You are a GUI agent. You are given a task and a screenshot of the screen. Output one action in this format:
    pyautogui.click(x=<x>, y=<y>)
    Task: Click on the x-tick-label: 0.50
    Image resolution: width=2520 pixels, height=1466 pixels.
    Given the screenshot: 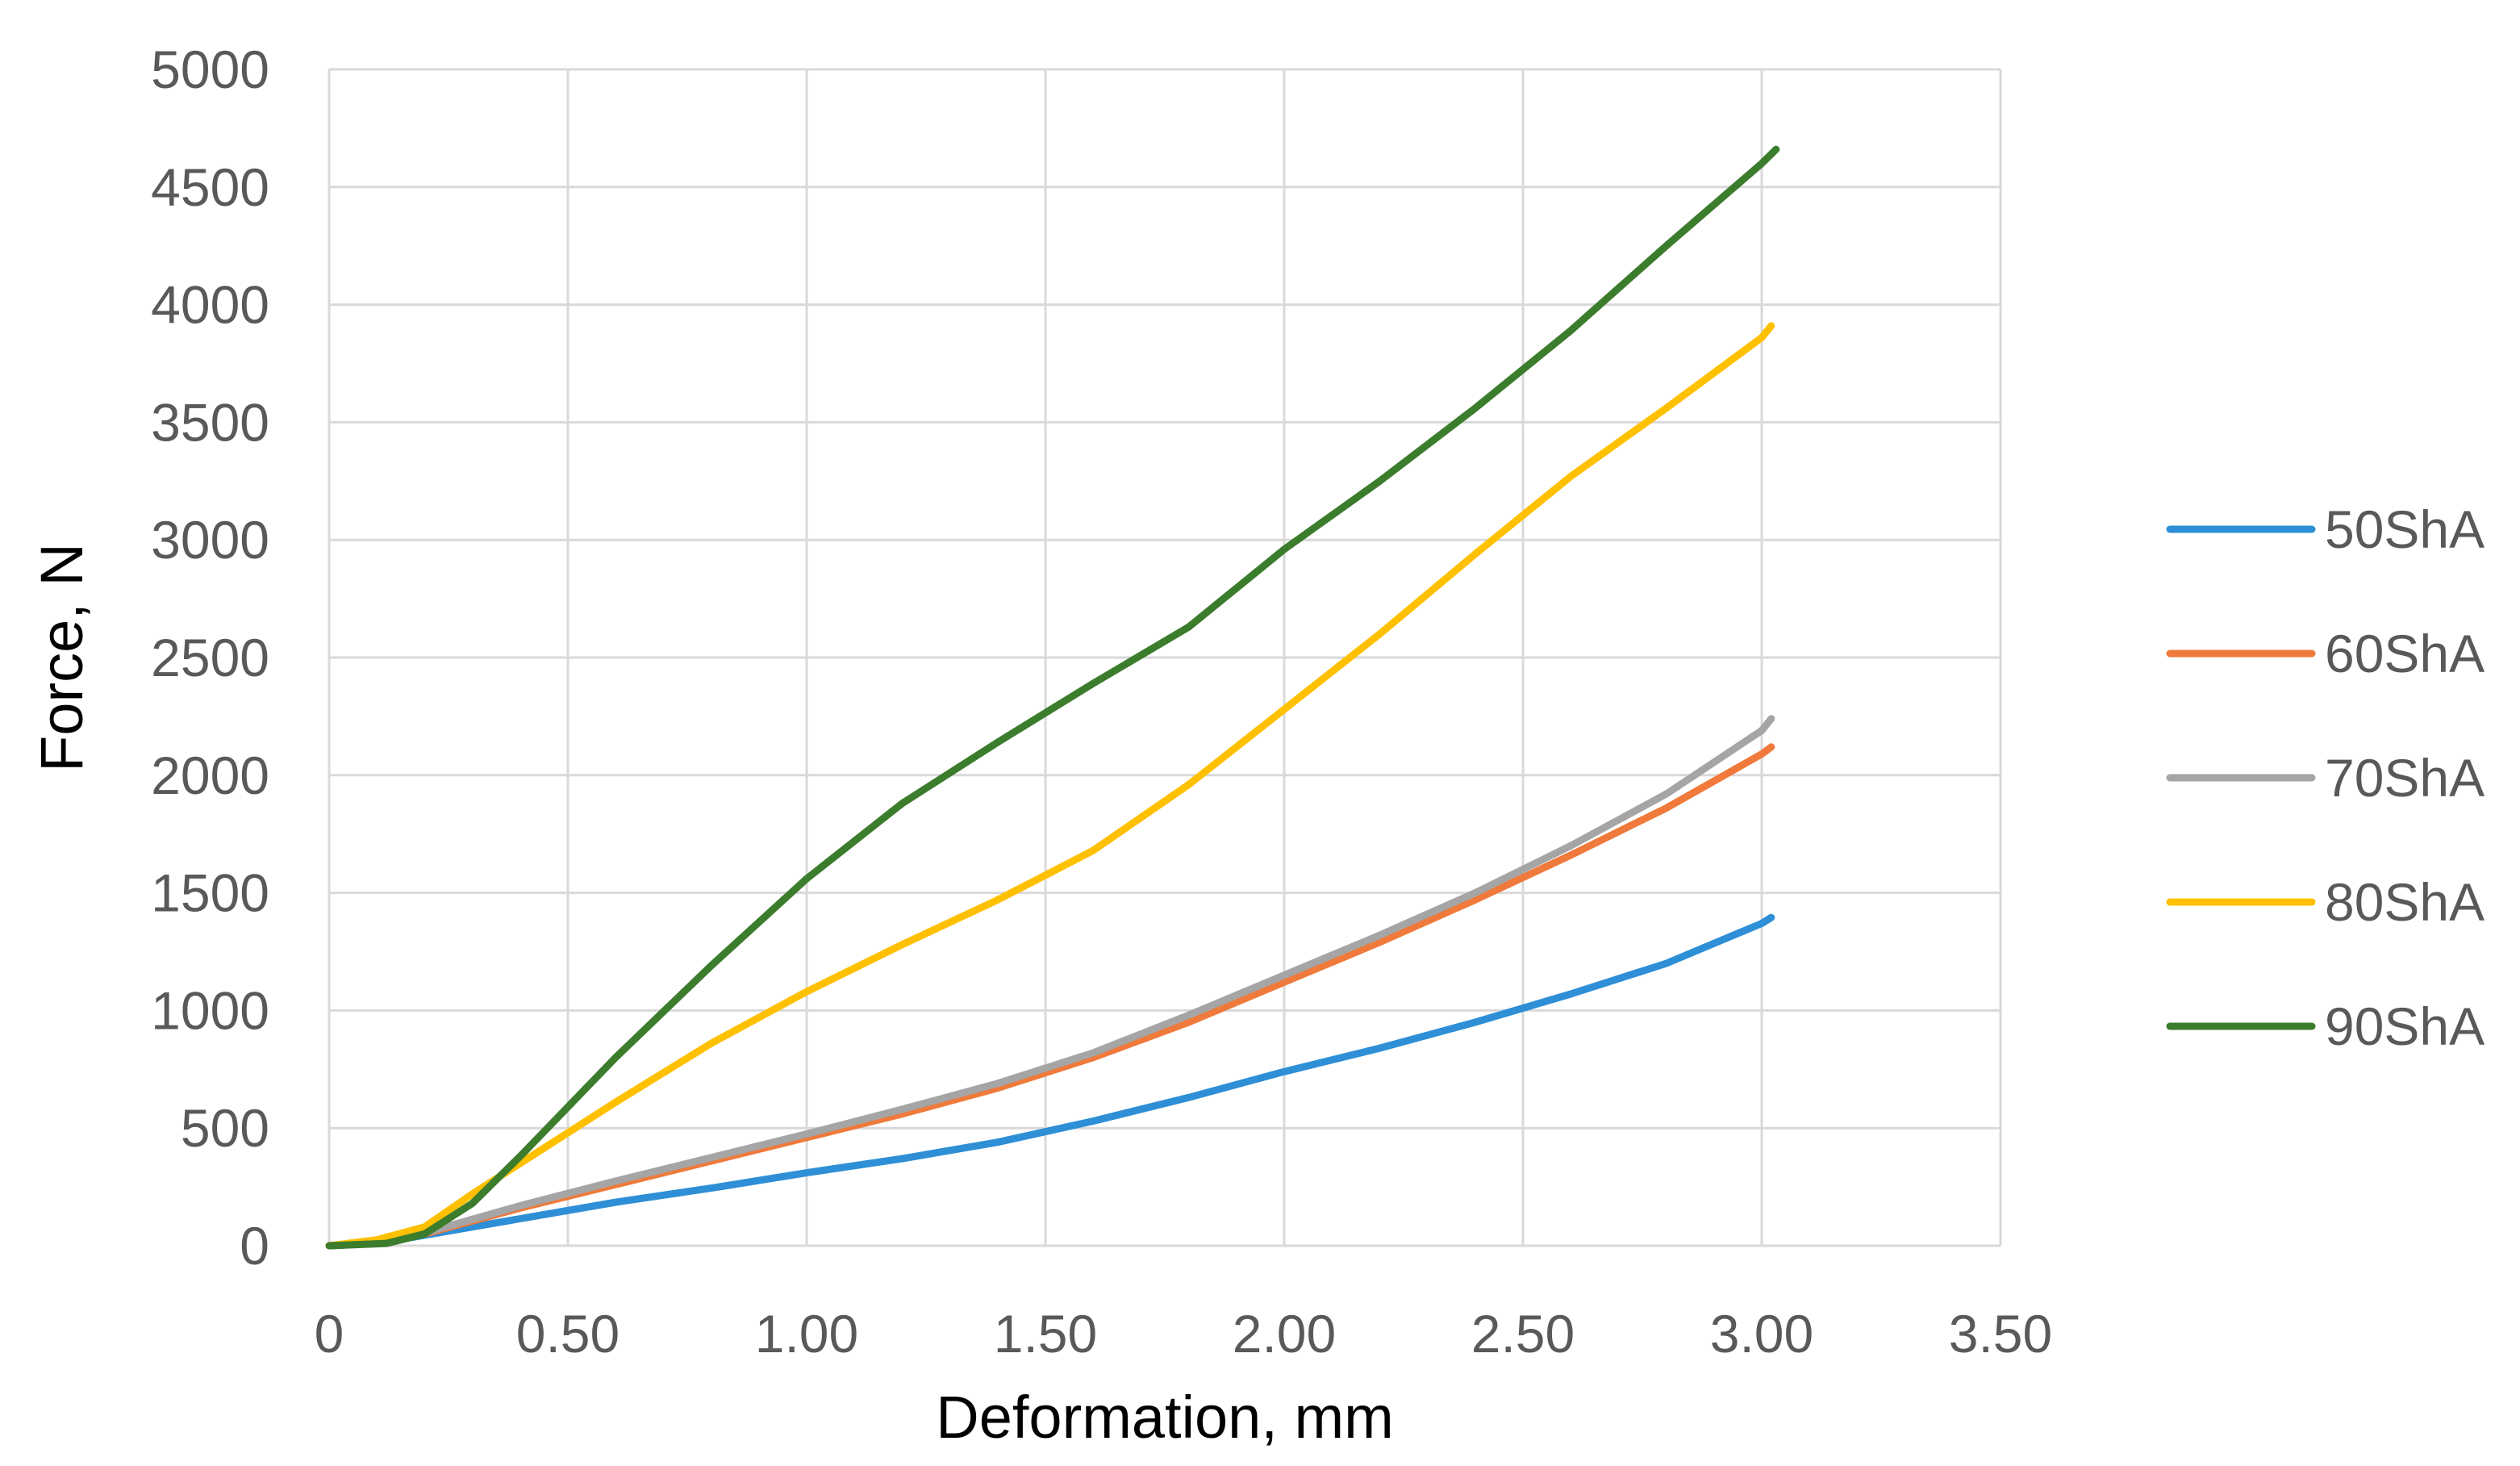 What is the action you would take?
    pyautogui.click(x=568, y=1334)
    